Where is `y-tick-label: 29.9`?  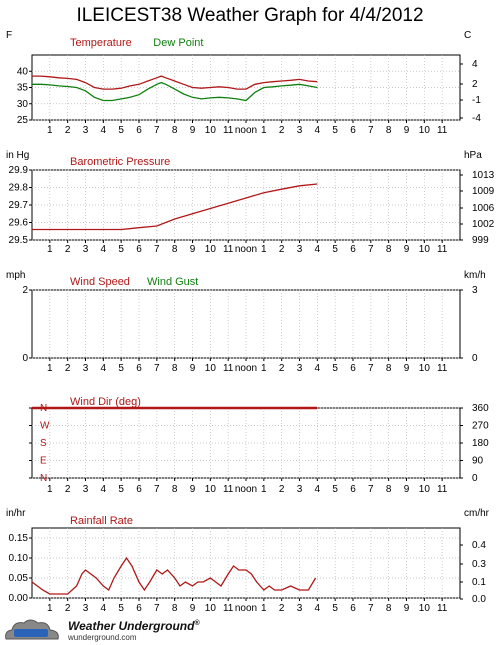
y-tick-label: 29.9 is located at coordinates (19, 170).